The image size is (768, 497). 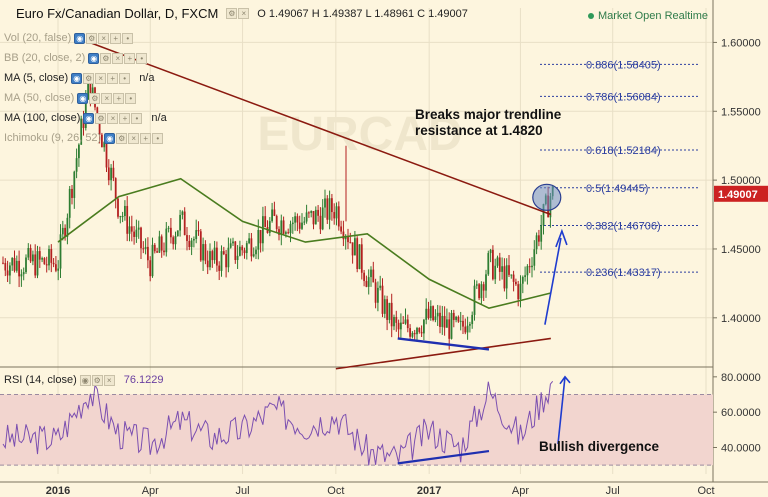 I want to click on indicator-row: MA (100, close) ◉ ⚙ × + • n/a, so click(x=85, y=118).